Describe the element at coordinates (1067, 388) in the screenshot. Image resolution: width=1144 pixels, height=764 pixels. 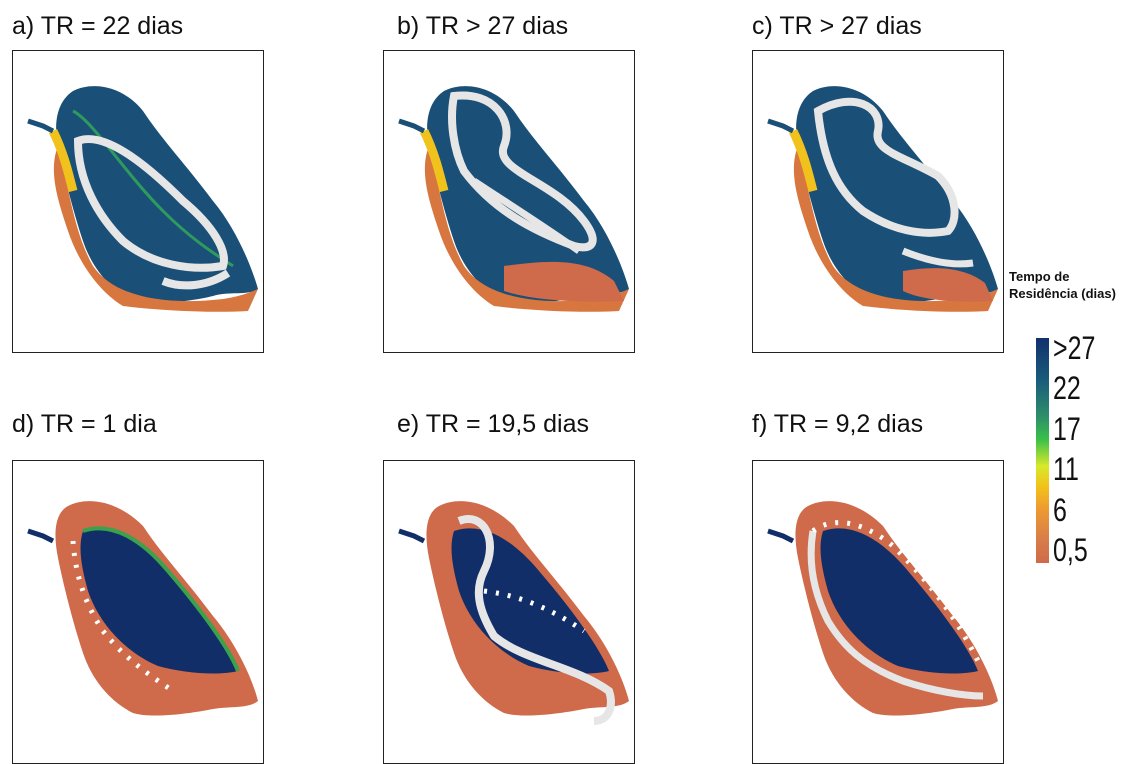
I see `legend-tick-22: 22` at that location.